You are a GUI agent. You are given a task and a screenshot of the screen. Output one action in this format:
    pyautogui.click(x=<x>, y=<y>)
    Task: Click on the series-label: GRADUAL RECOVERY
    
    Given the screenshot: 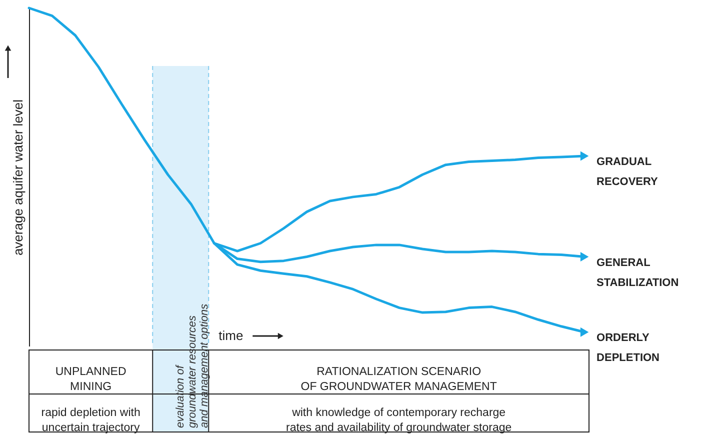 What is the action you would take?
    pyautogui.click(x=627, y=172)
    